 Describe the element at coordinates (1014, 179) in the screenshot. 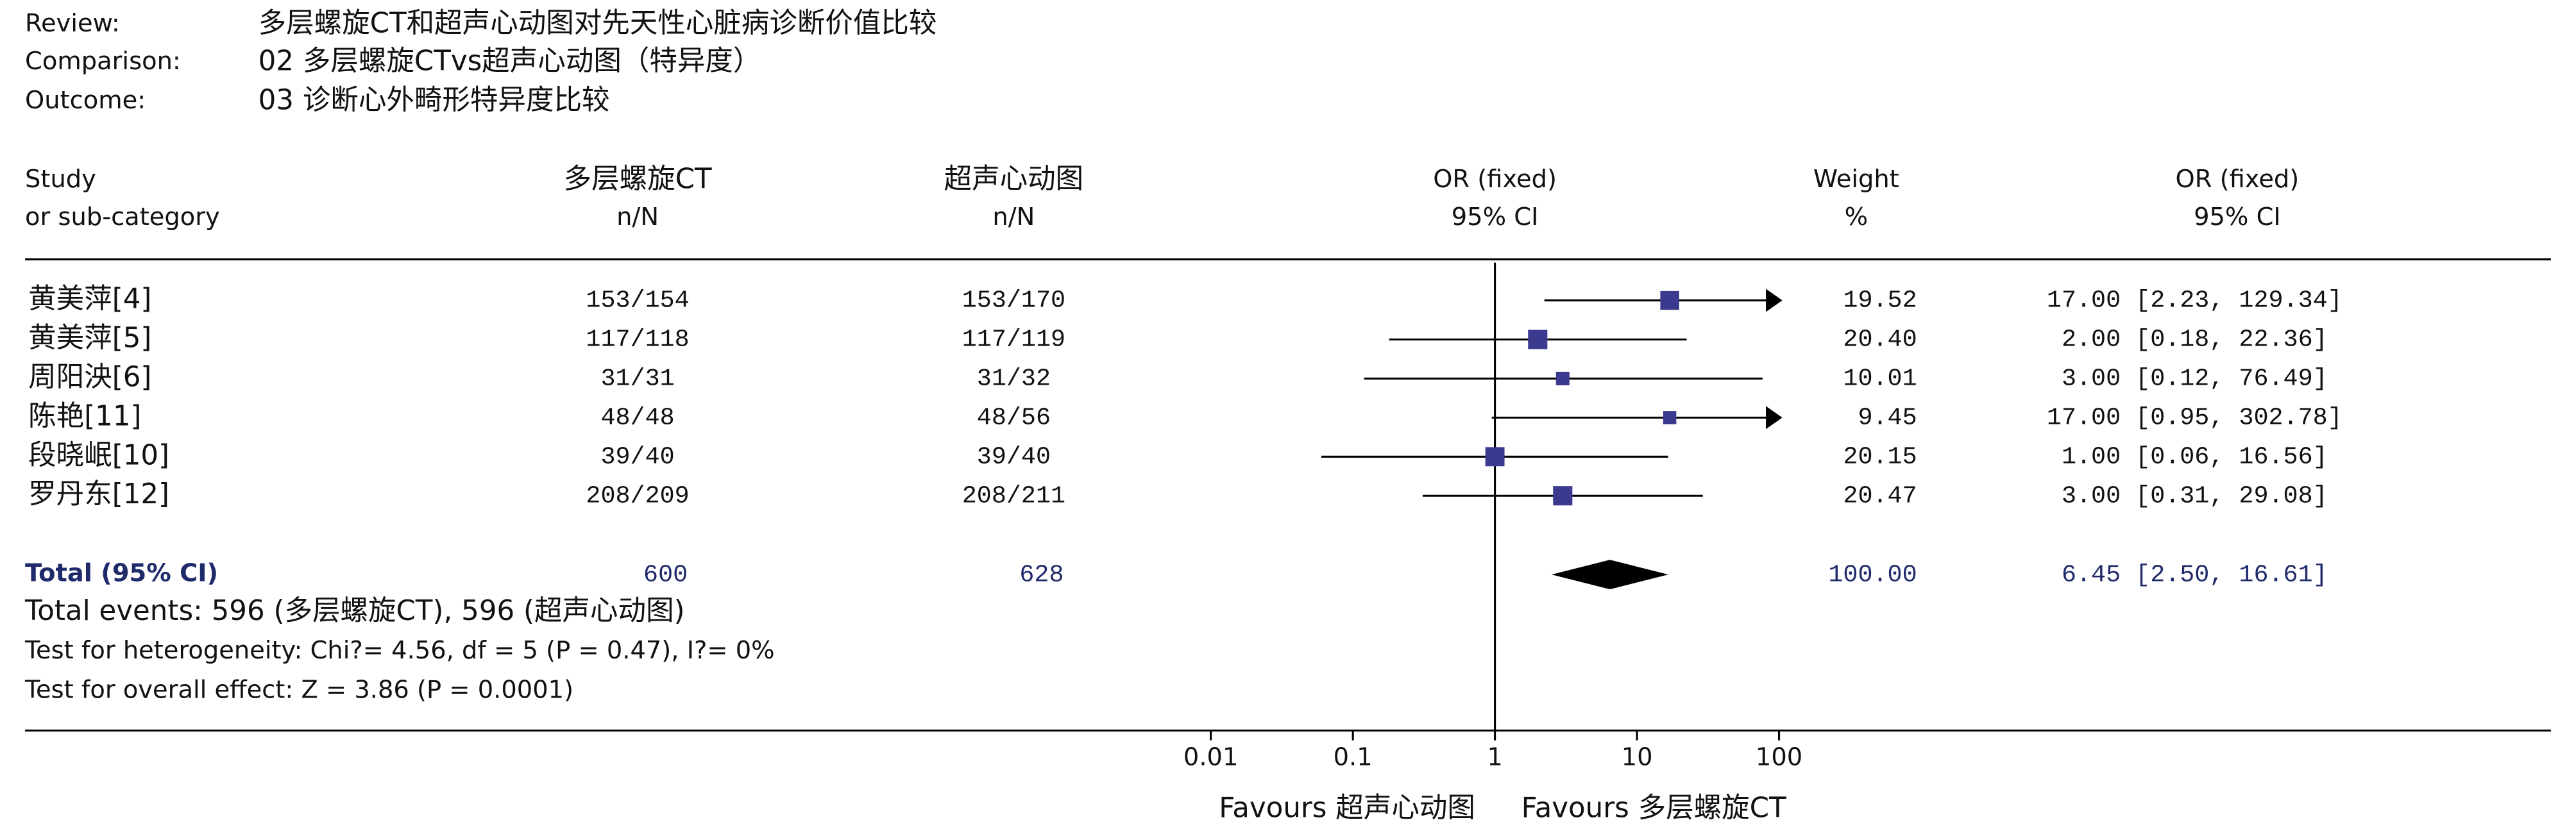

I see `column-header: 超声心动图` at that location.